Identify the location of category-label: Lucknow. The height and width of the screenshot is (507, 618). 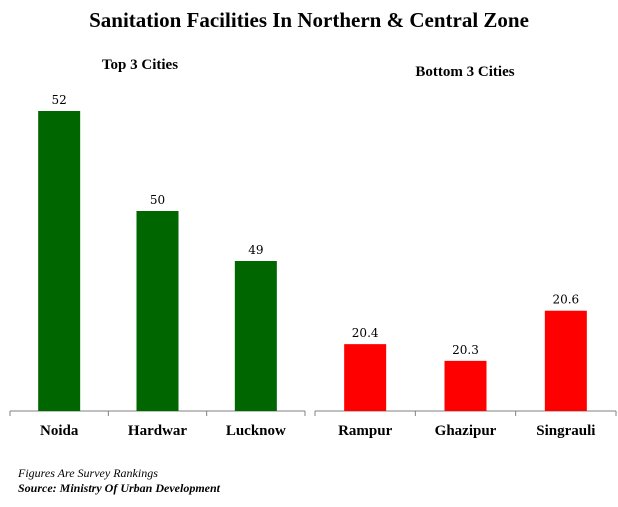
(256, 431).